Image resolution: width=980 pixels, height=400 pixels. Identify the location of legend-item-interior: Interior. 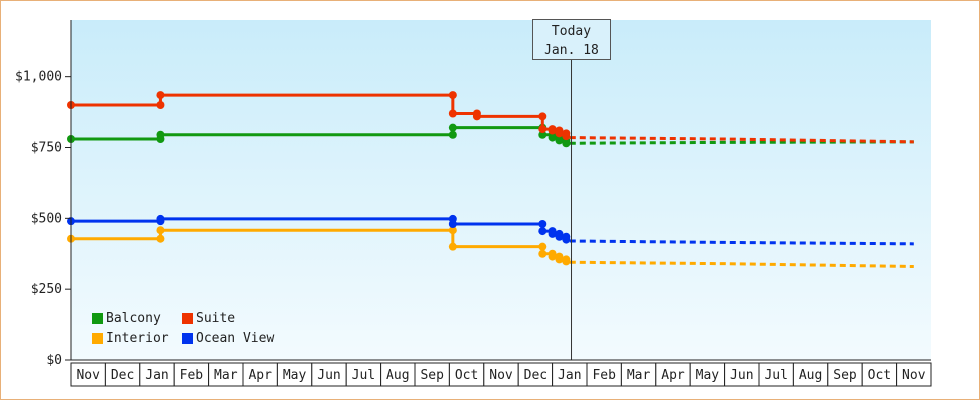
(130, 338).